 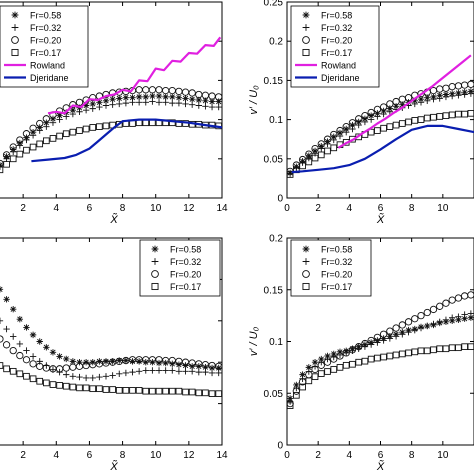 What do you see at coordinates (156, 208) in the screenshot?
I see `x-tick-label: 10` at bounding box center [156, 208].